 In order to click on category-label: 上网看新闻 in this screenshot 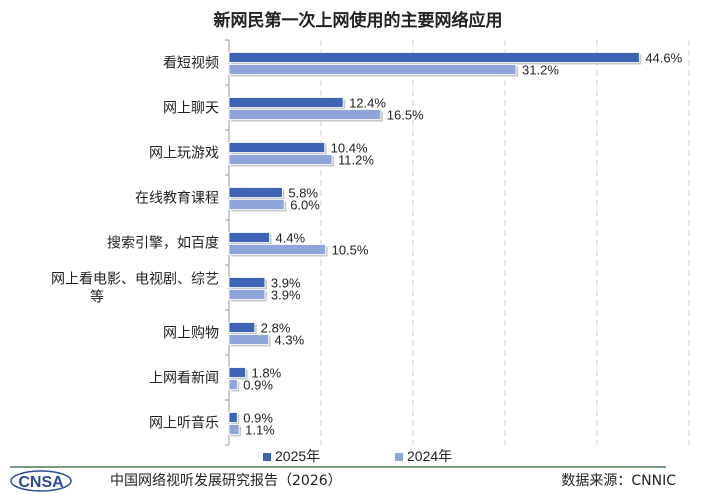, I will do `click(184, 379)`.